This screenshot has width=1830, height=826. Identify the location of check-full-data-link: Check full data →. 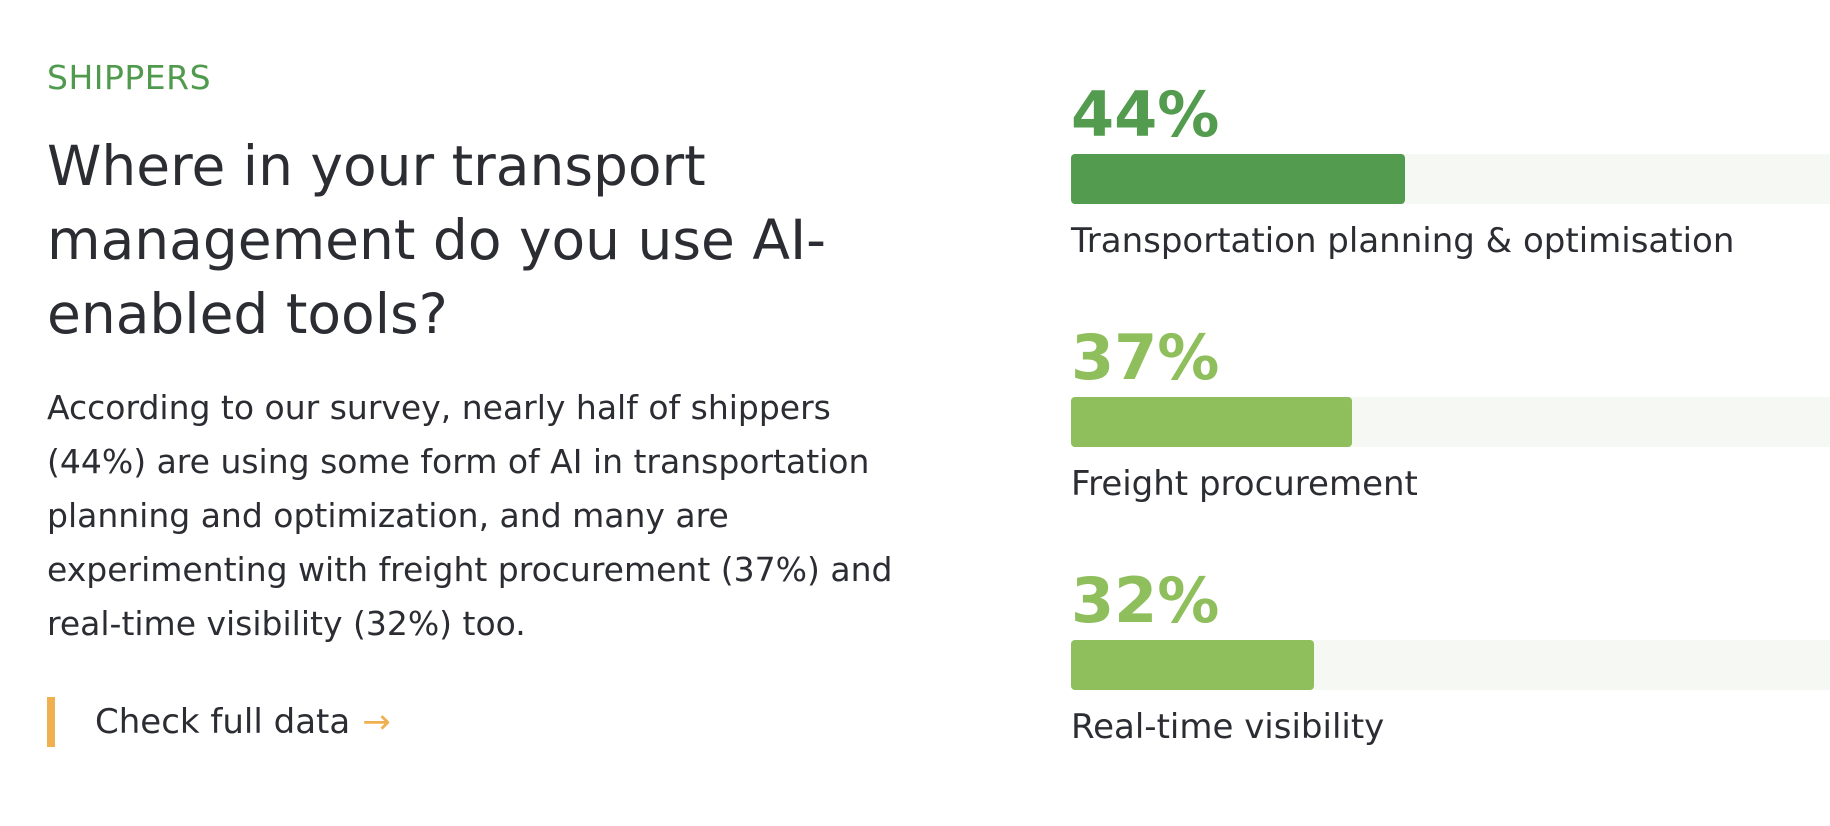
(219, 722).